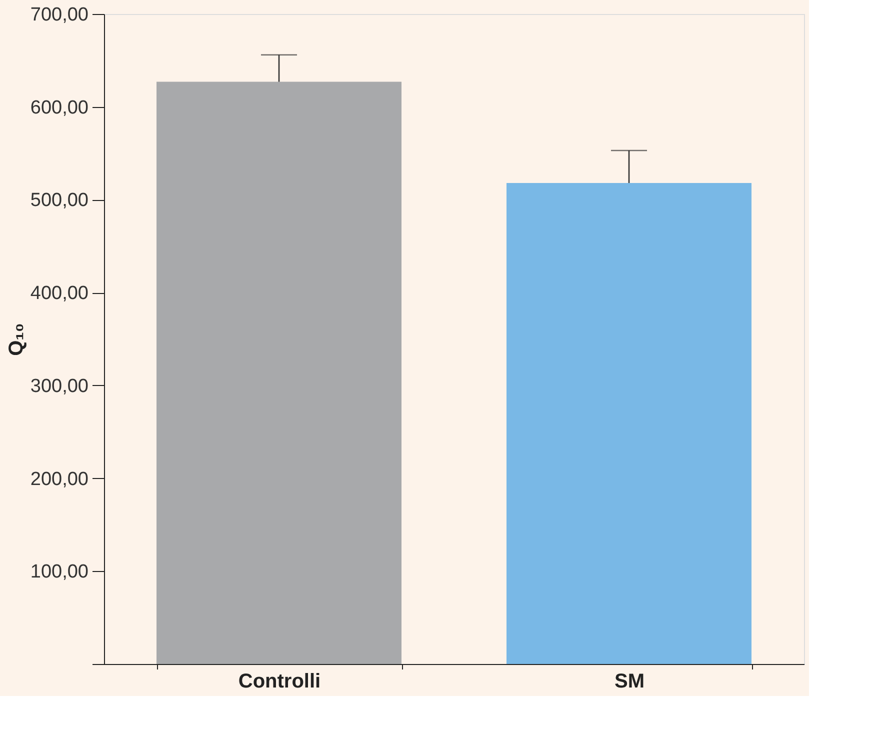 The height and width of the screenshot is (732, 878). Describe the element at coordinates (59, 201) in the screenshot. I see `y-tick-label: 500,00` at that location.